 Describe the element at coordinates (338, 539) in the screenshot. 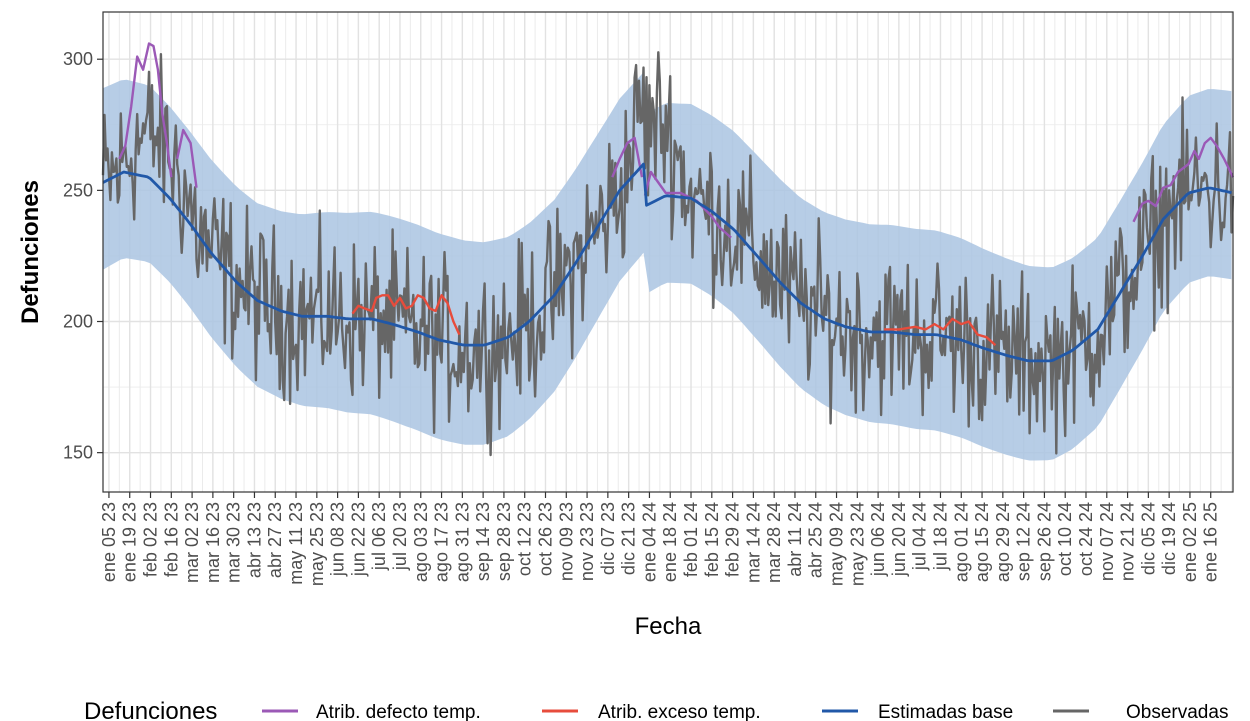

I see `x-tick-label: jun 08 23` at that location.